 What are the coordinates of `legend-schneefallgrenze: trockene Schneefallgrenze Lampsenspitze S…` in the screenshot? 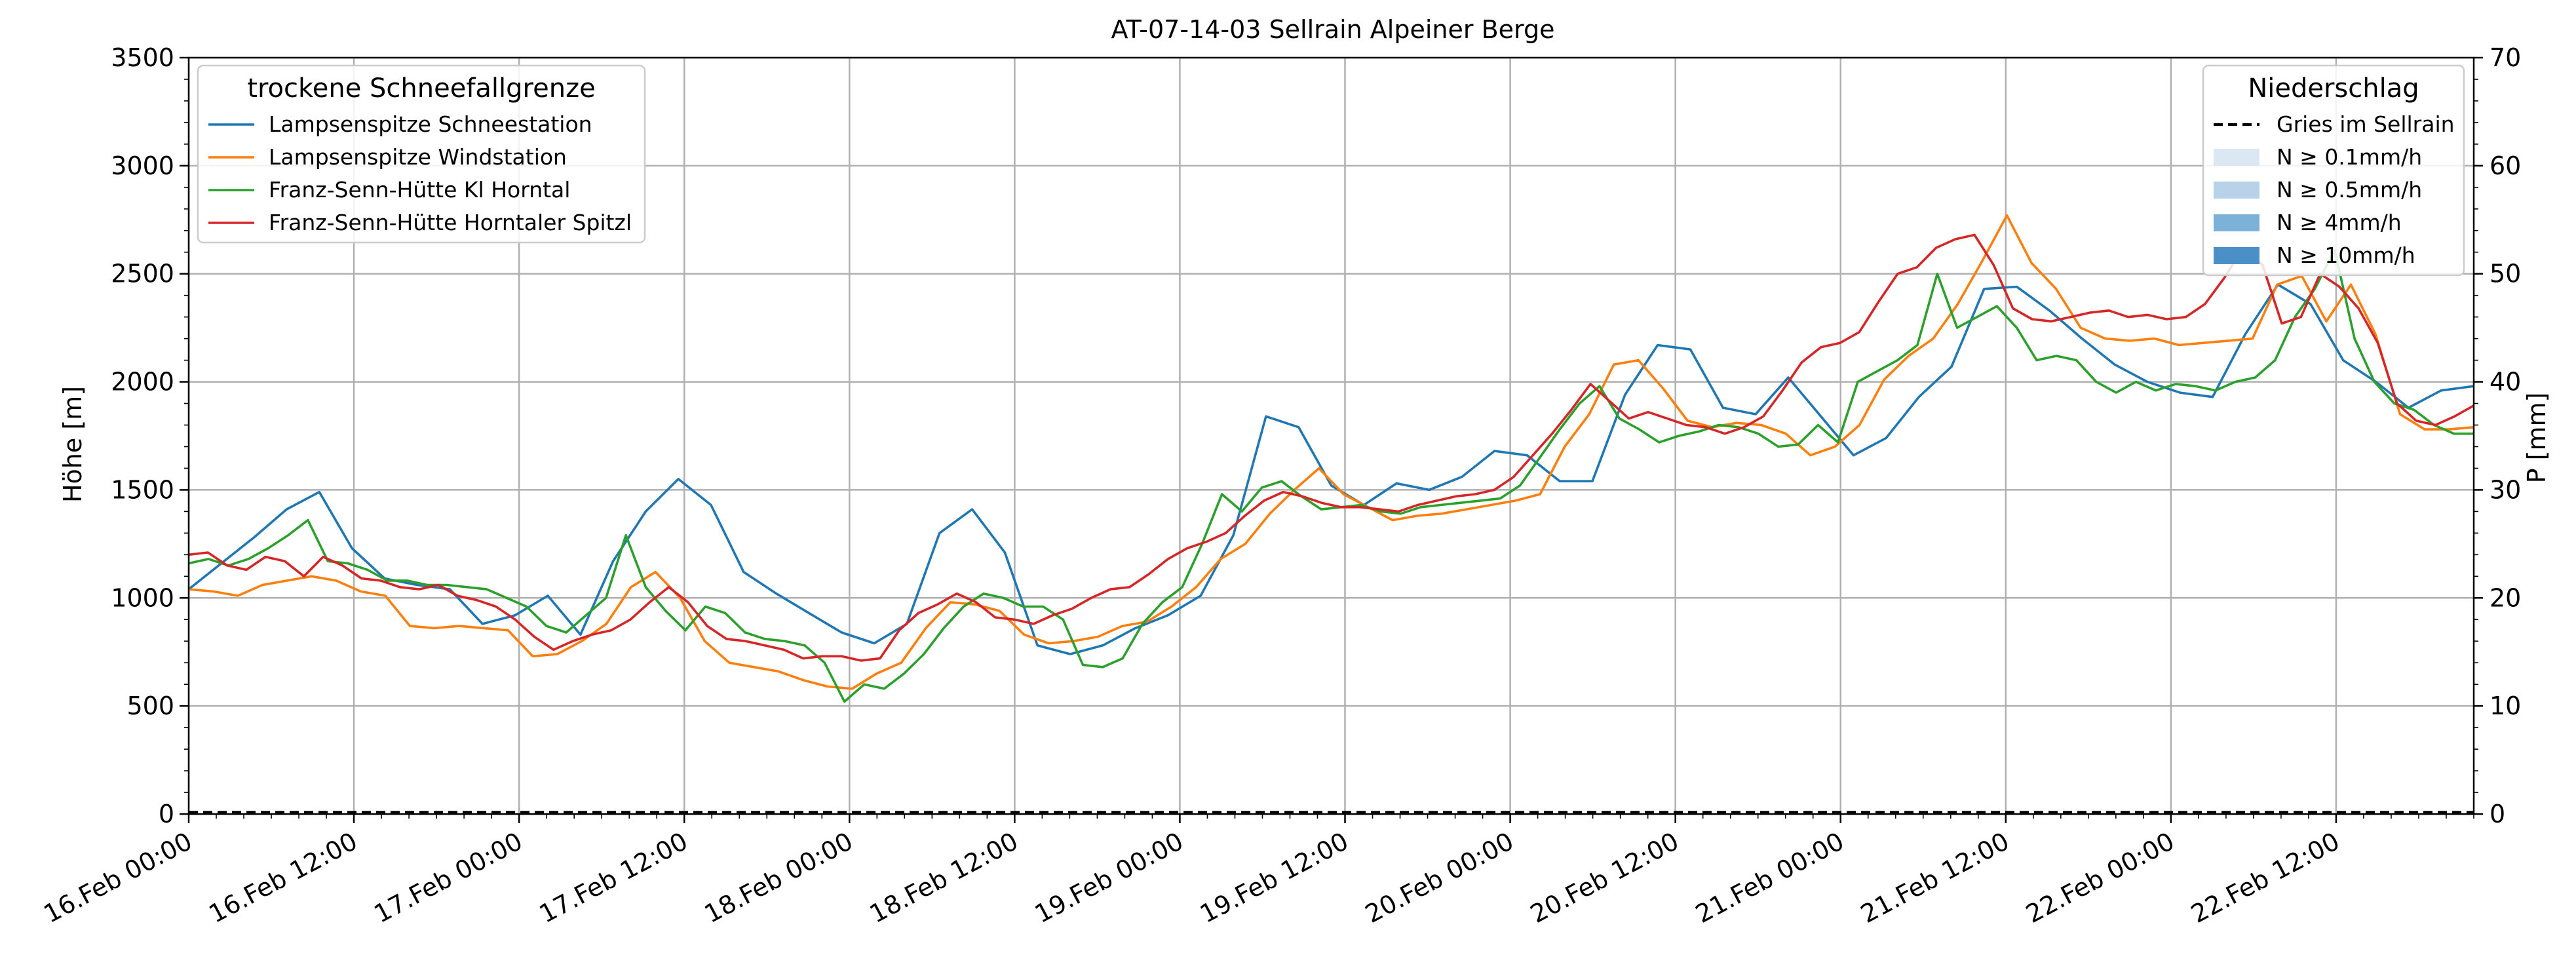 It's located at (421, 154).